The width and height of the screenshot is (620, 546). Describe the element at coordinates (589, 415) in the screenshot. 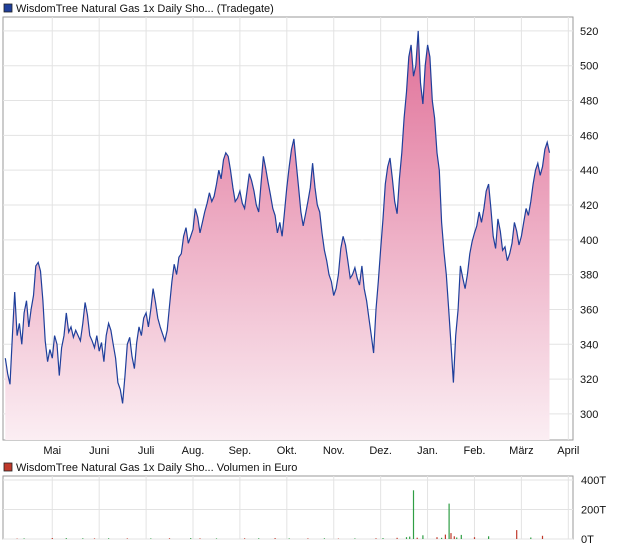

I see `price-y-tick-label: 300` at that location.